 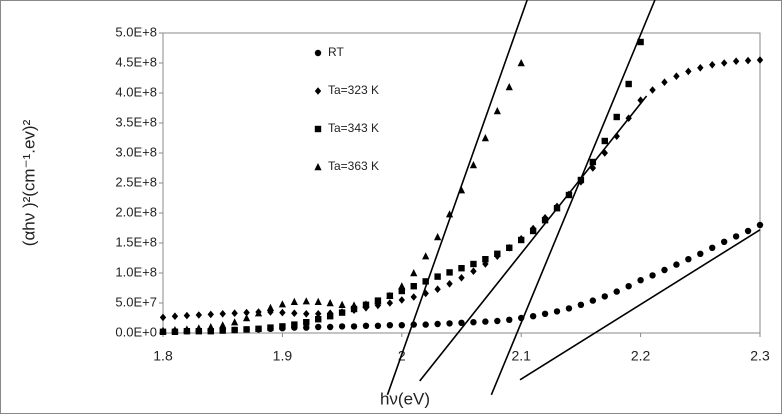 I want to click on y-tick-label: 3.0E+8, so click(x=136, y=151).